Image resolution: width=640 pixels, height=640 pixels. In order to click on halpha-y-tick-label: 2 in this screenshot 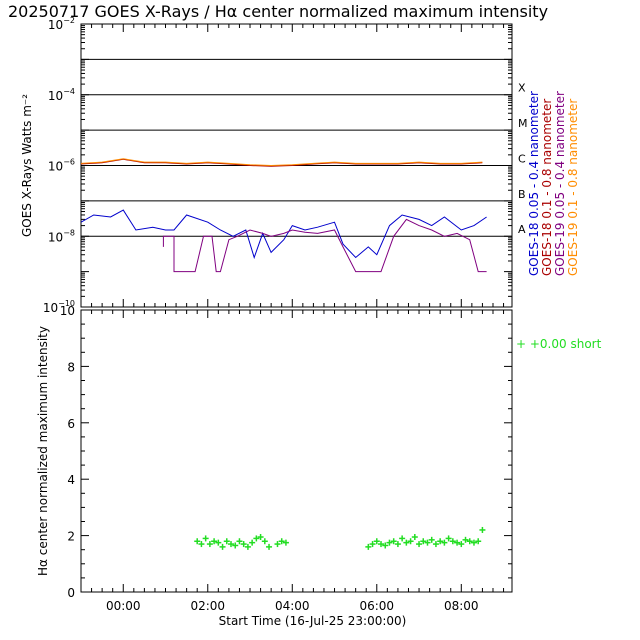, I will do `click(71, 537)`.